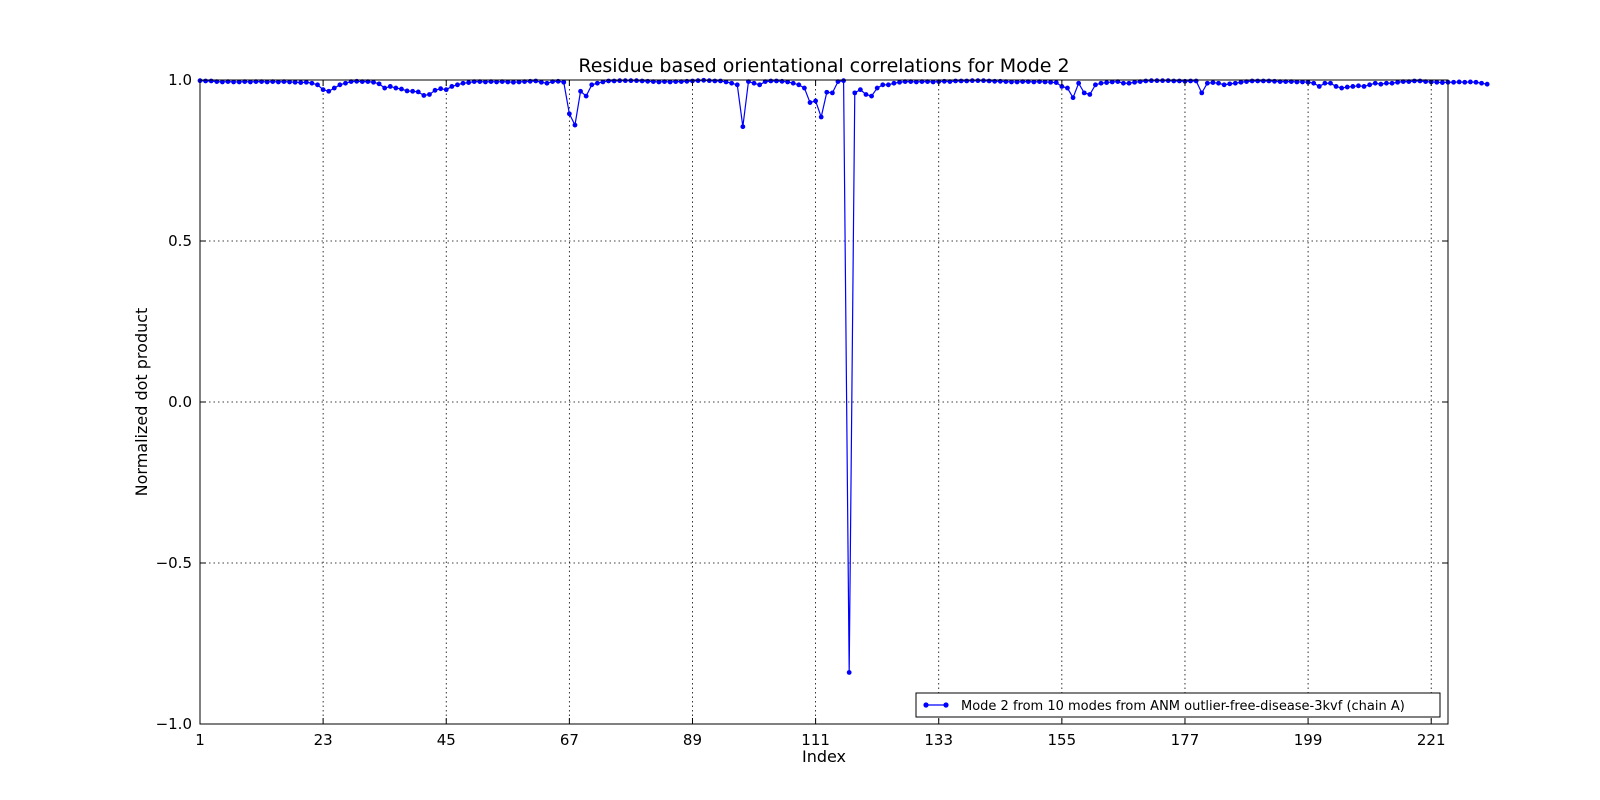  Describe the element at coordinates (180, 241) in the screenshot. I see `y-tick-label: 0.5` at that location.